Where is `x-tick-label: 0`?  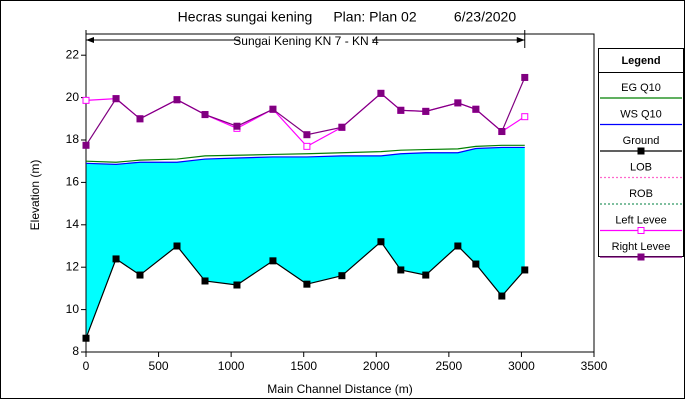
x-tick-label: 0 is located at coordinates (86, 366).